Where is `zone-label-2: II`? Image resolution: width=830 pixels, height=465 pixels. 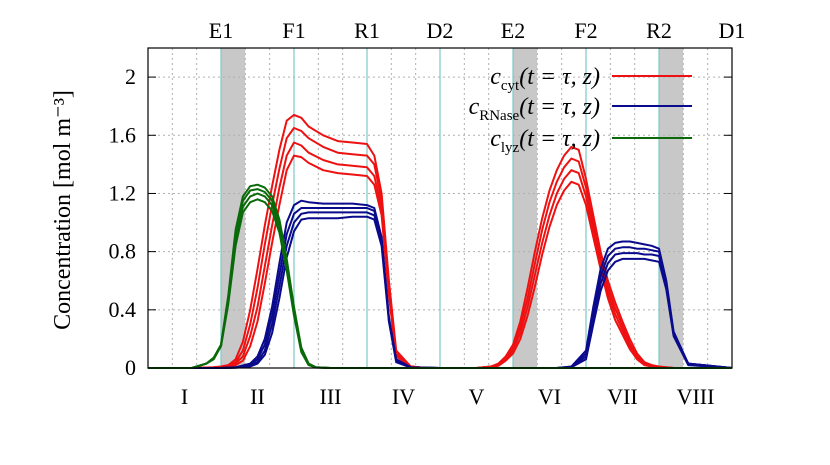
zone-label-2: II is located at coordinates (257, 396).